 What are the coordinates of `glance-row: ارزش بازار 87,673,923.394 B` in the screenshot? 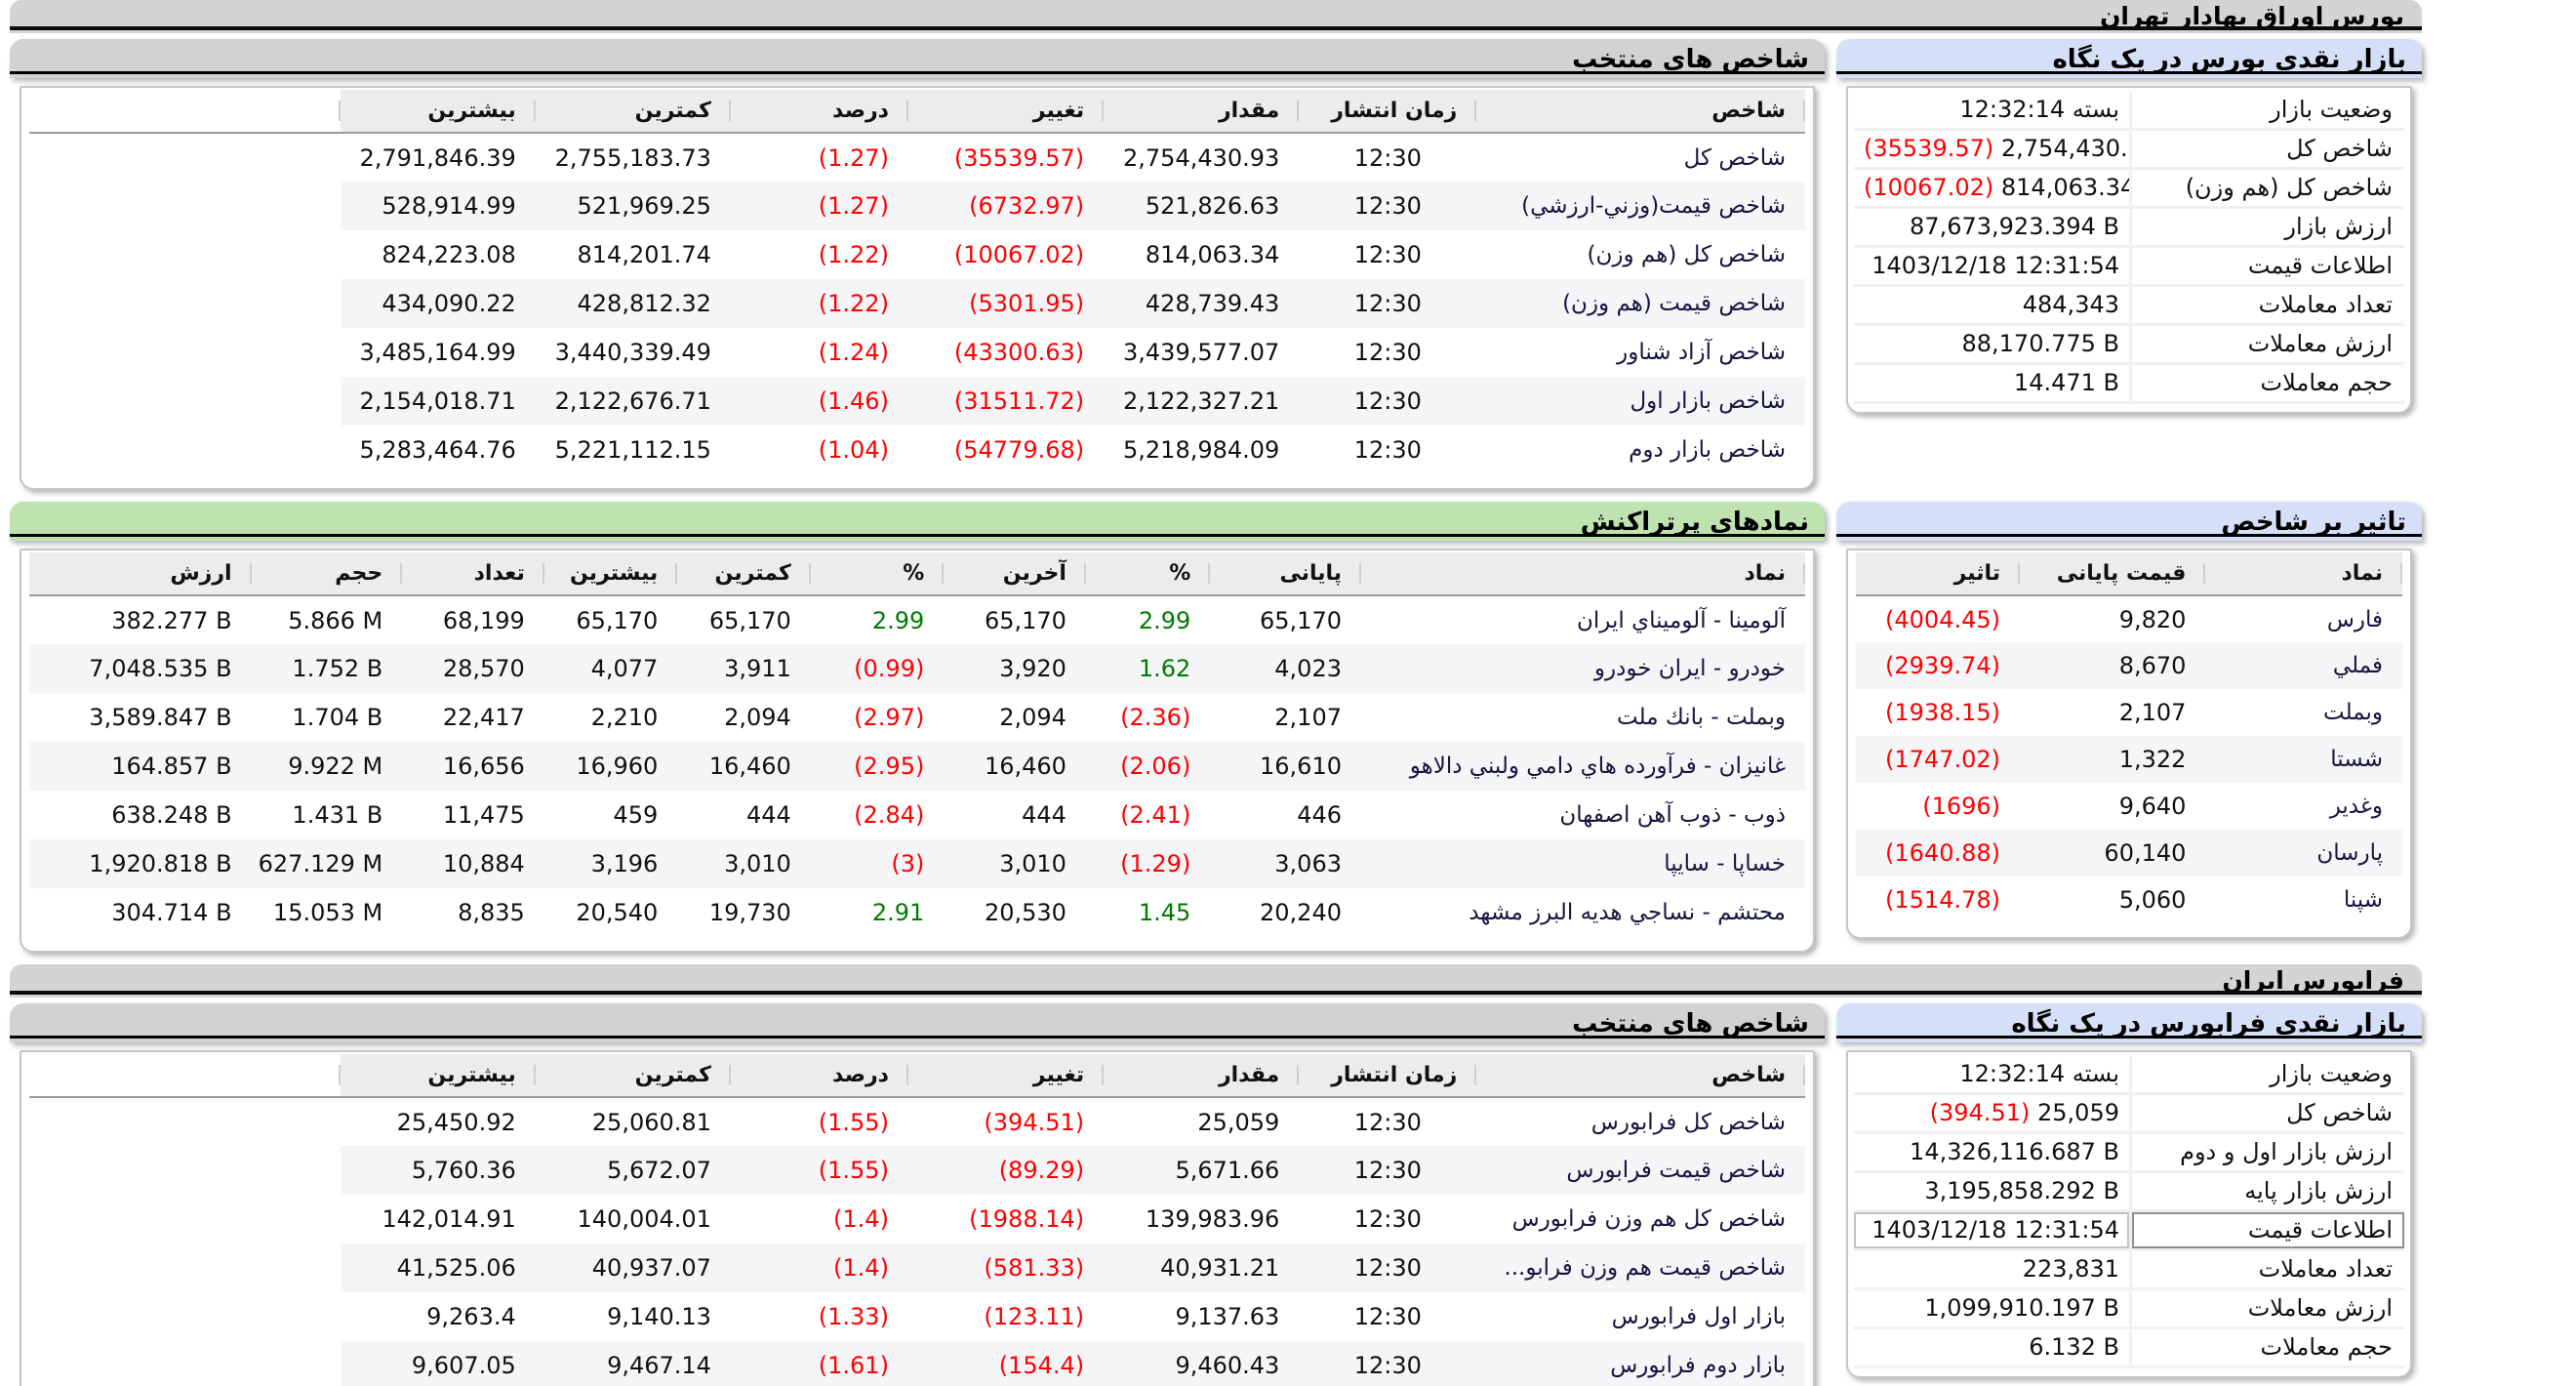 It's located at (2129, 229).